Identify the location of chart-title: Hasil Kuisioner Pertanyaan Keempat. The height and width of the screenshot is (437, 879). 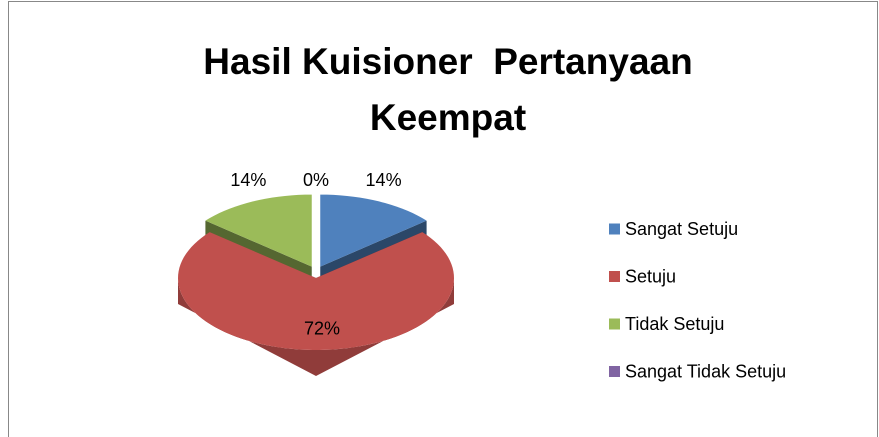
(453, 89).